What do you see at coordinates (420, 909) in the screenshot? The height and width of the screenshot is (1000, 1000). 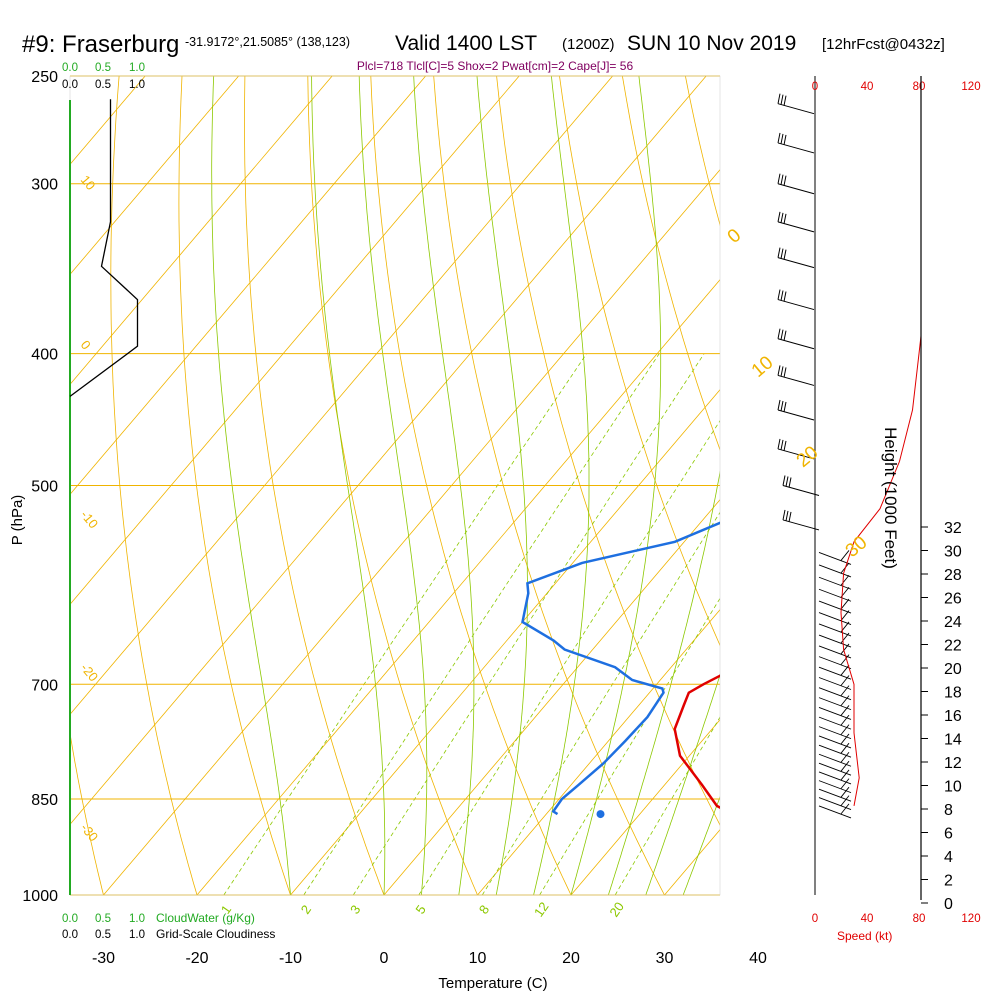 I see `mixing-ratio-label: 5` at bounding box center [420, 909].